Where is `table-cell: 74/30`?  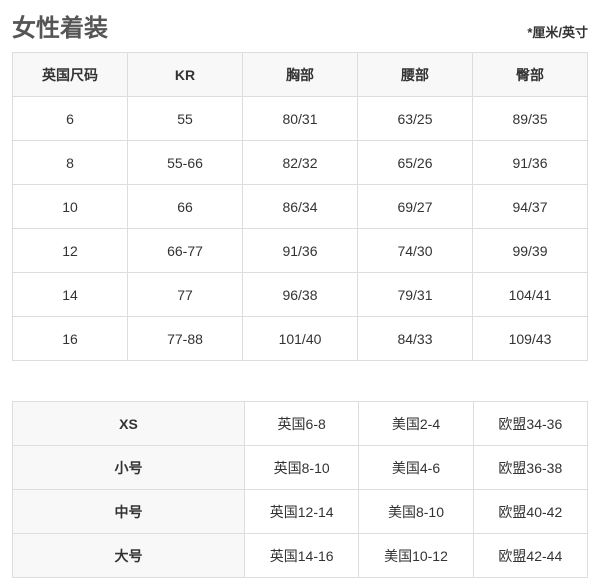
table-cell: 74/30 is located at coordinates (415, 250).